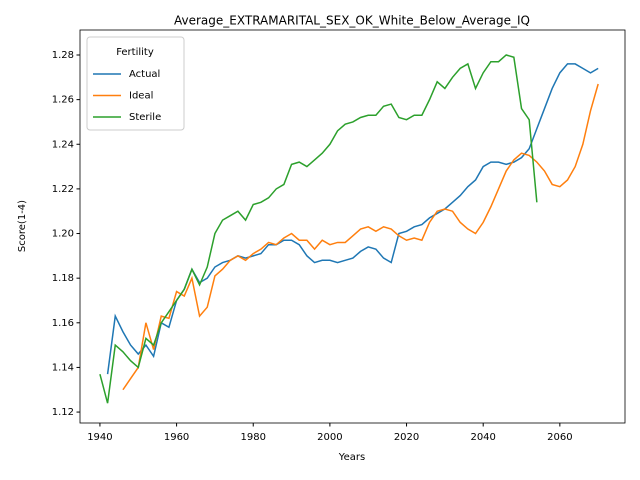  I want to click on y-tick-label: 1.18, so click(63, 278).